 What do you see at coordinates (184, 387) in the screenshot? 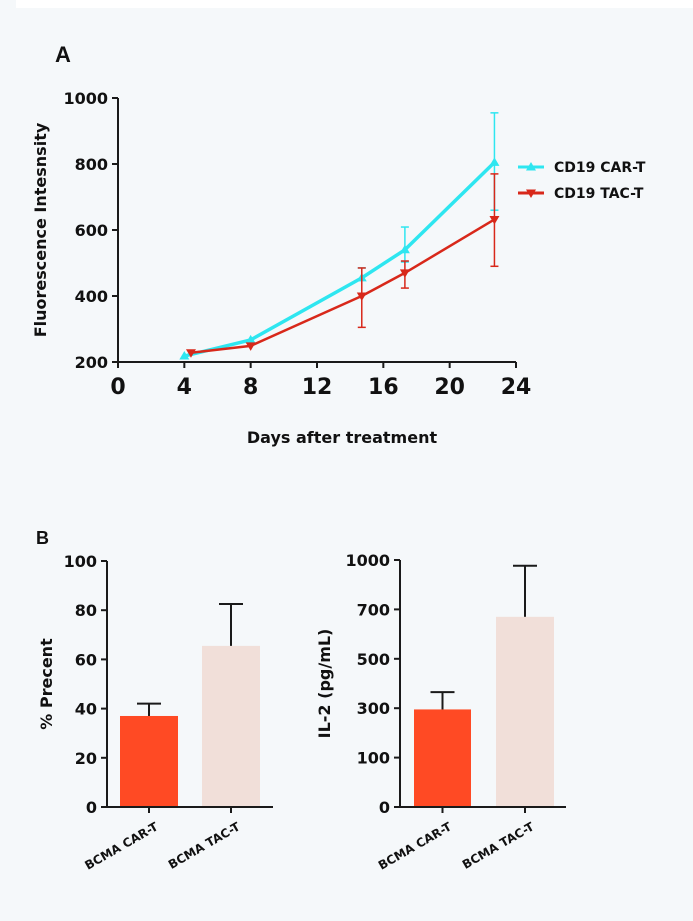
I see `x-tick-label: 4` at bounding box center [184, 387].